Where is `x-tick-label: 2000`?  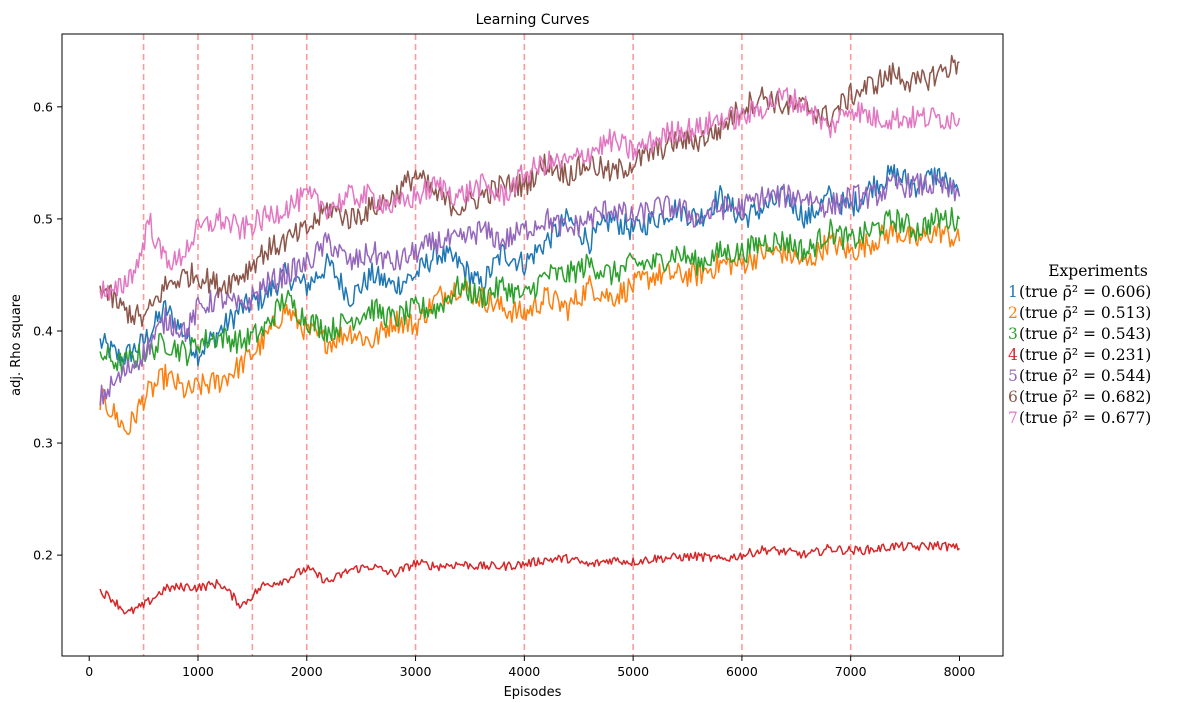 x-tick-label: 2000 is located at coordinates (307, 671).